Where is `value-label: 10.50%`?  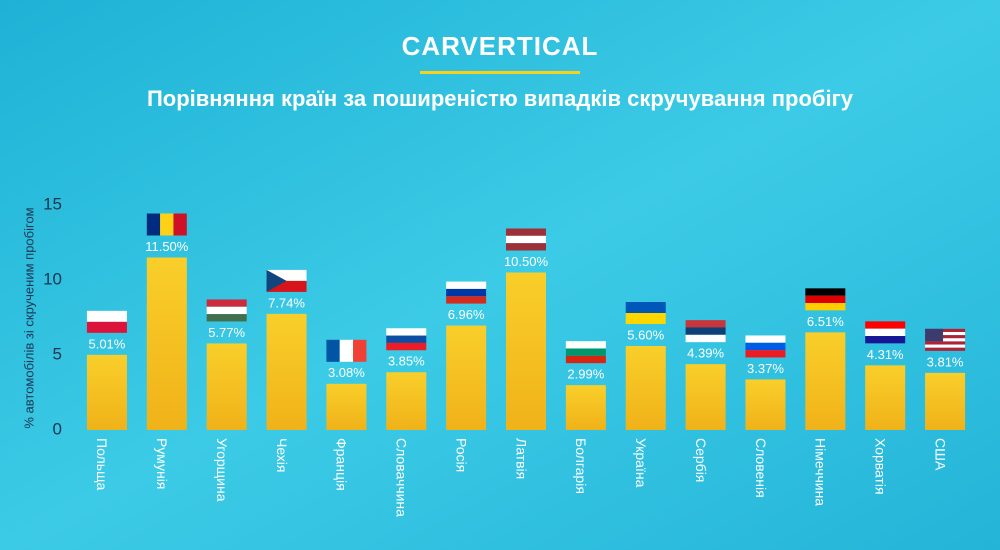
value-label: 10.50% is located at coordinates (526, 261).